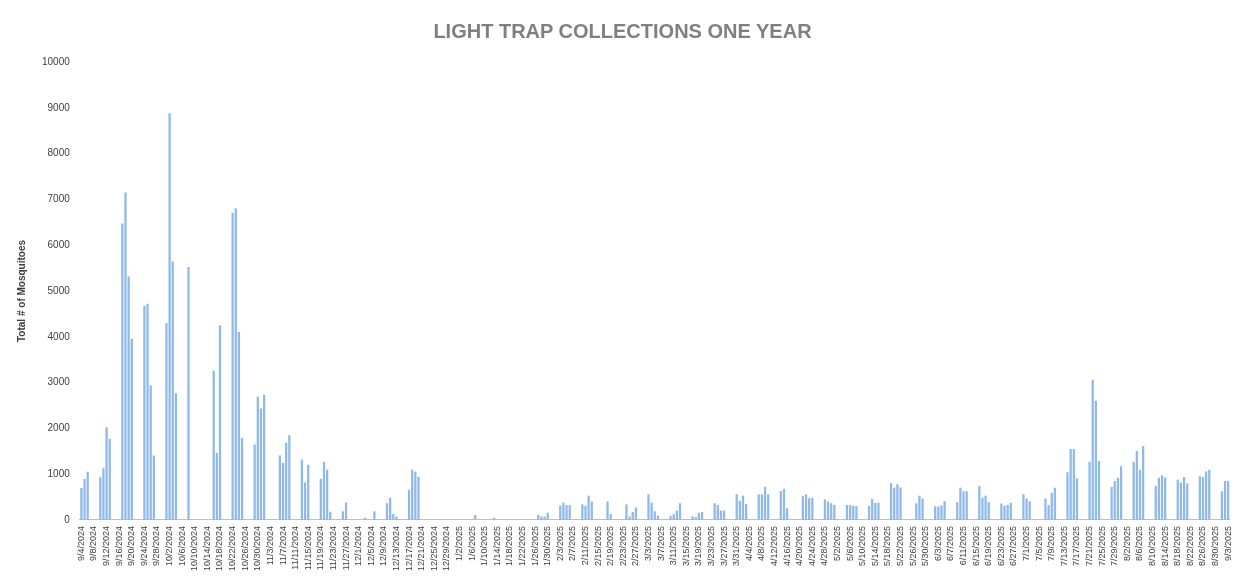 This screenshot has height=581, width=1249. What do you see at coordinates (194, 548) in the screenshot?
I see `x-tick-label: 10/10/2024` at bounding box center [194, 548].